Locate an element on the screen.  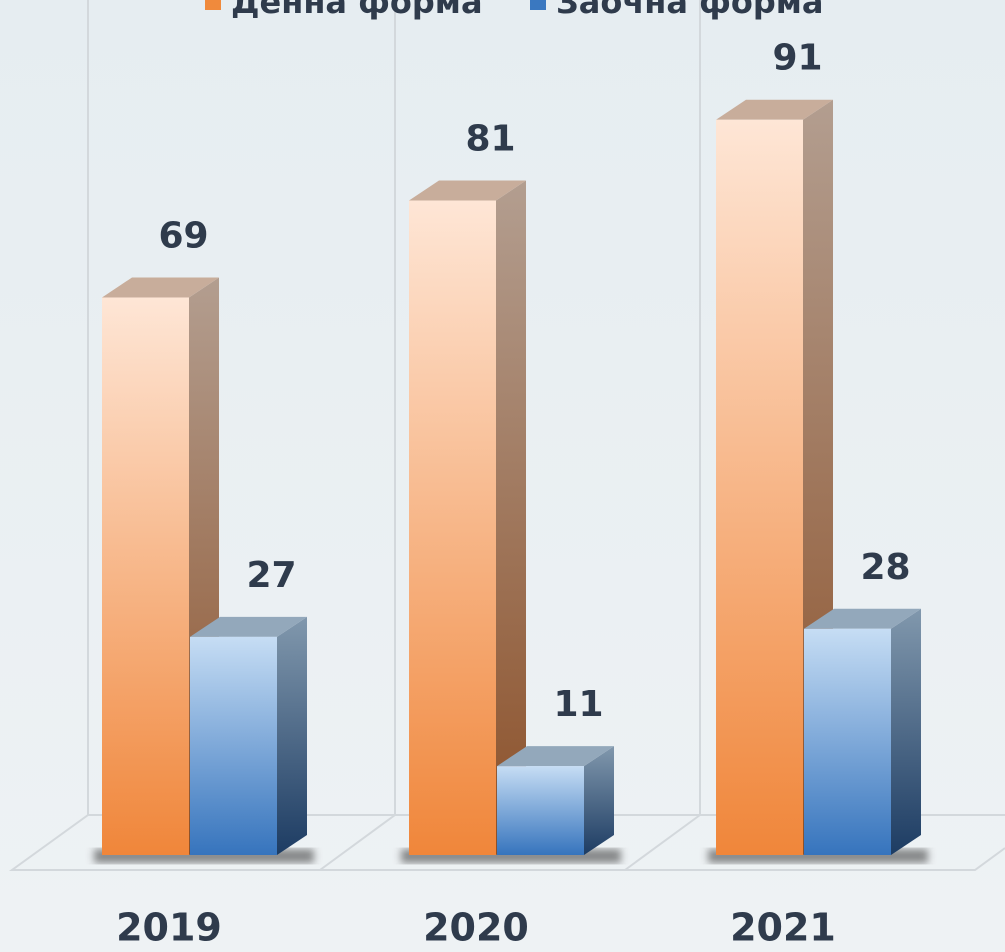
x-tick-label: 2021 is located at coordinates (783, 928).